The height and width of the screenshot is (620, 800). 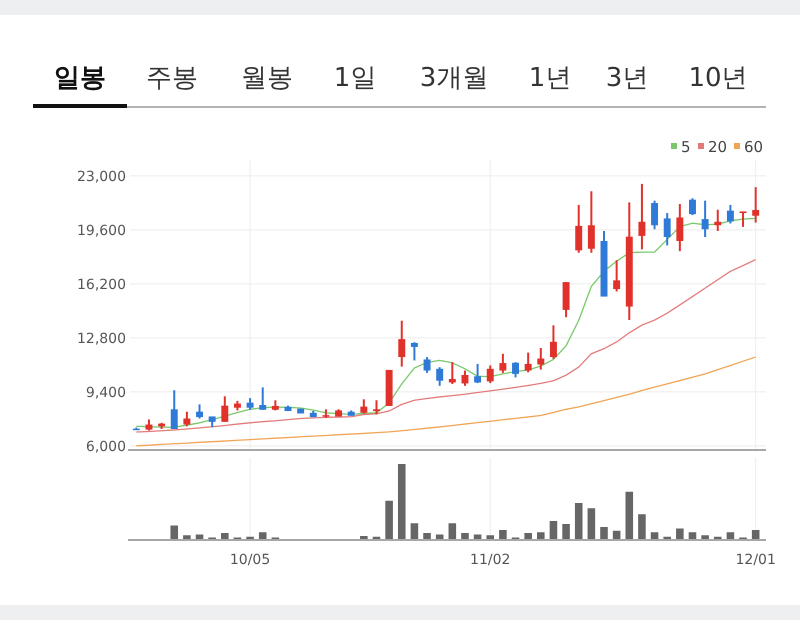 I want to click on y-tick-label: 23,000, so click(x=101, y=176).